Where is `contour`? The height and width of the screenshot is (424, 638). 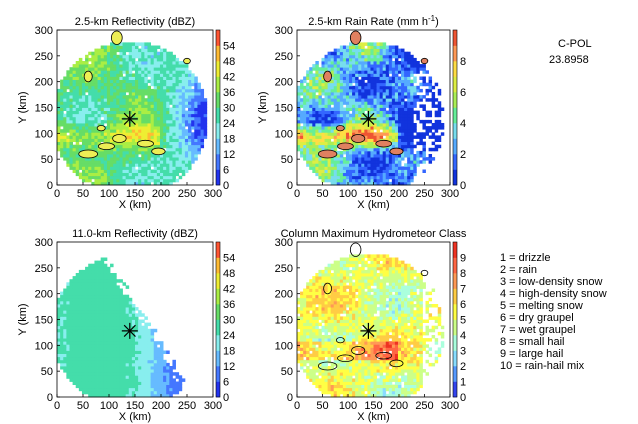
contour is located at coordinates (355, 37).